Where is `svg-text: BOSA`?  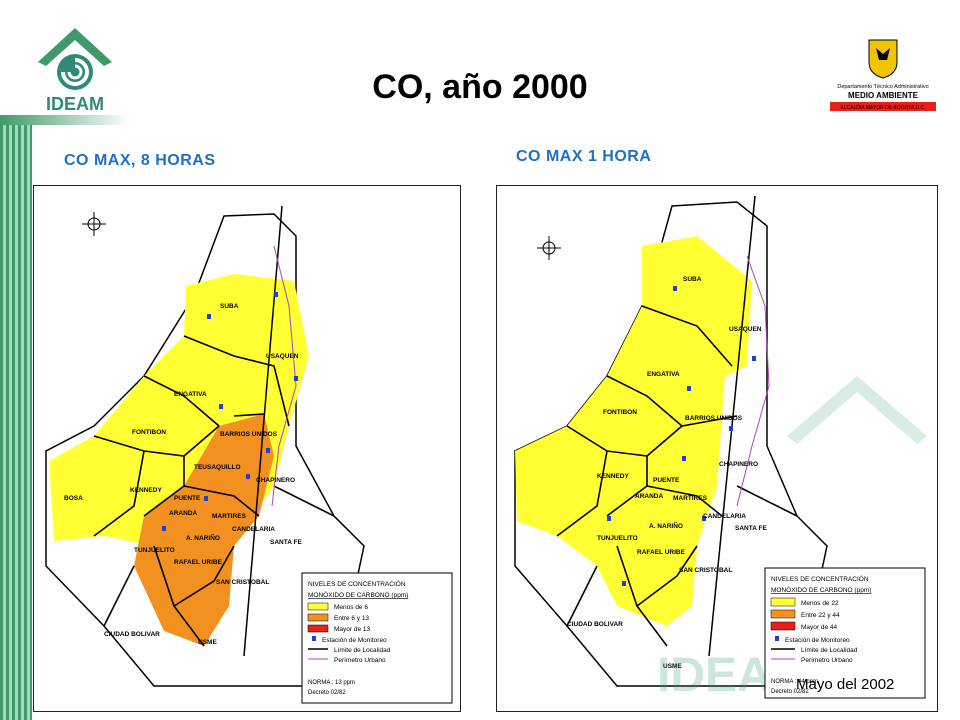
svg-text: BOSA is located at coordinates (73, 498).